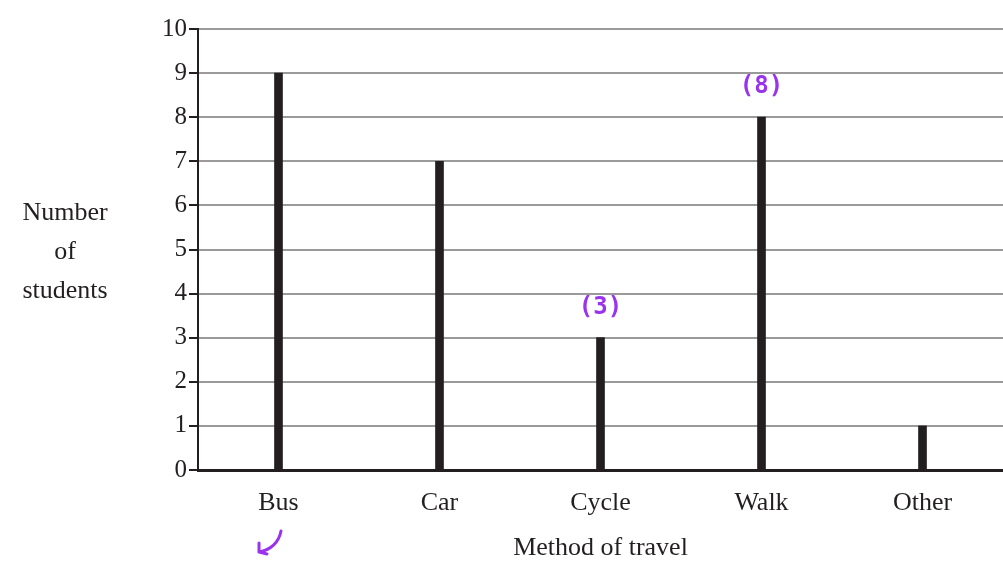 Image resolution: width=1003 pixels, height=568 pixels. What do you see at coordinates (761, 502) in the screenshot?
I see `x-tick-label: Walk` at bounding box center [761, 502].